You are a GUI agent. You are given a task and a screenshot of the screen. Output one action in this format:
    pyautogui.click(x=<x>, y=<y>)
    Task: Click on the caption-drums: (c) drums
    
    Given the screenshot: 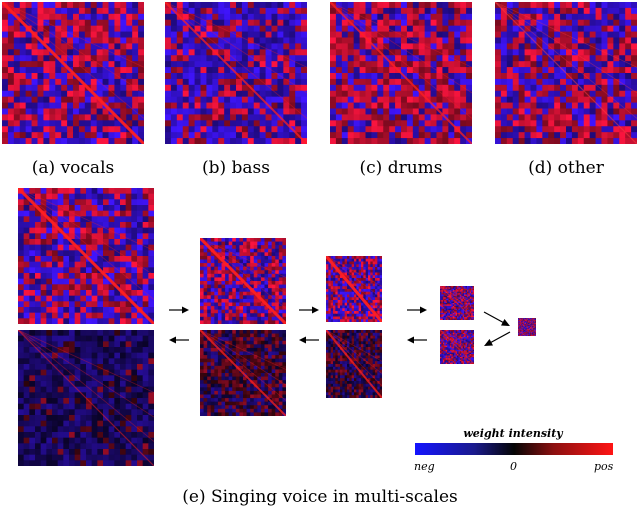 What is the action you would take?
    pyautogui.click(x=401, y=168)
    